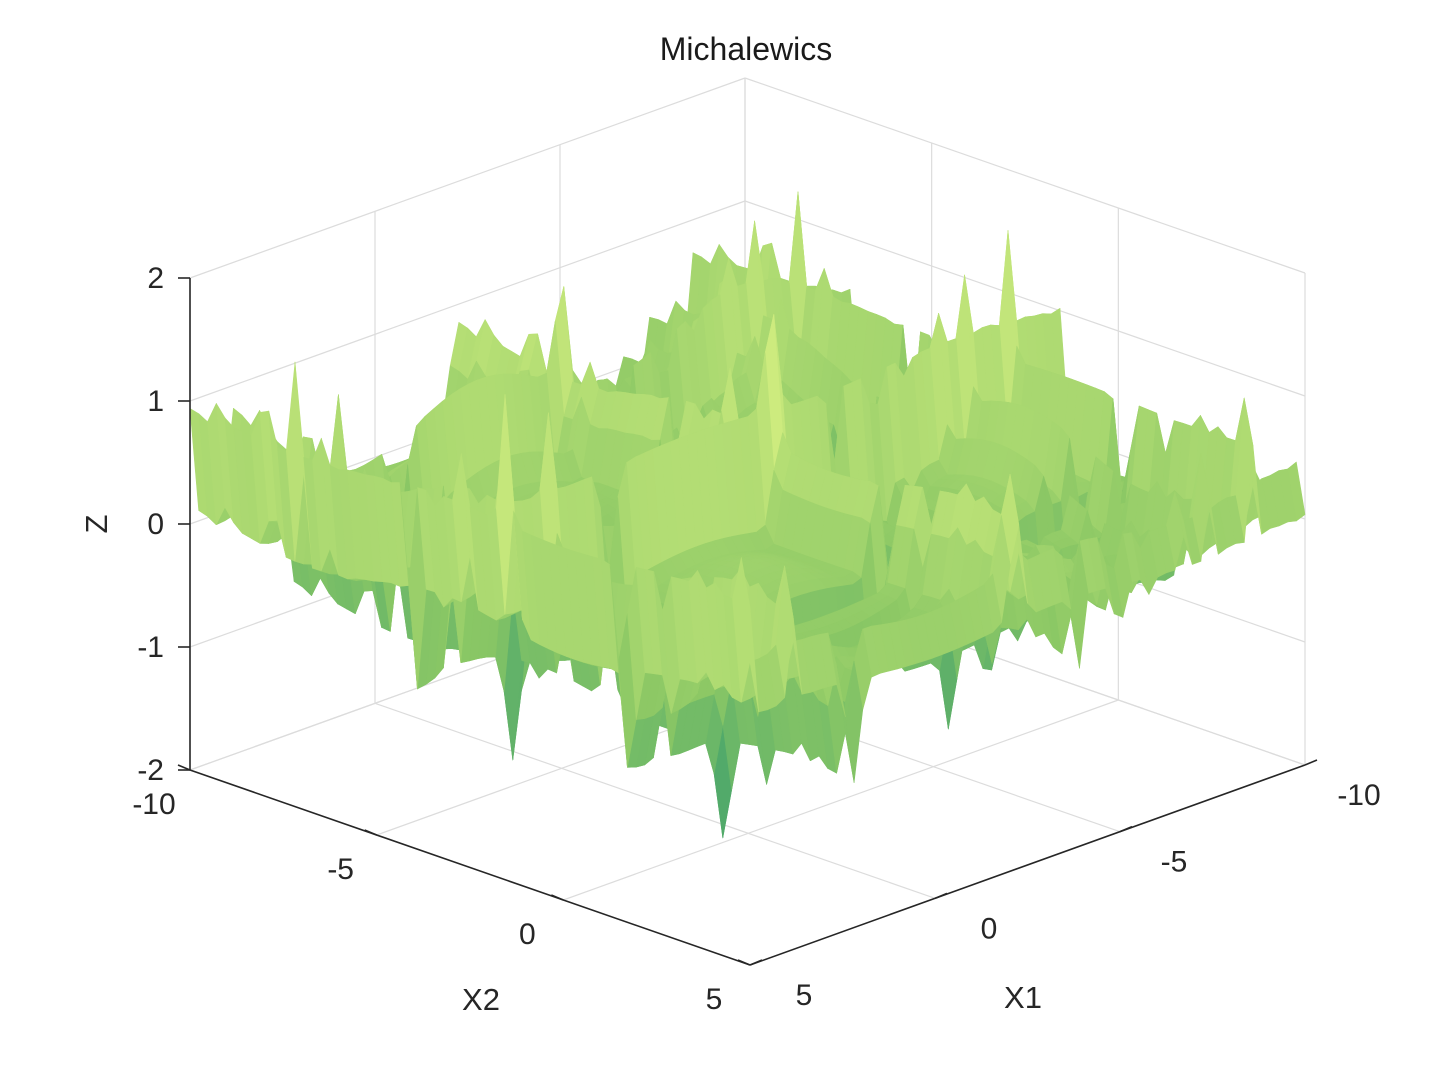 This screenshot has width=1440, height=1080. I want to click on surface-facet, so click(750, 635).